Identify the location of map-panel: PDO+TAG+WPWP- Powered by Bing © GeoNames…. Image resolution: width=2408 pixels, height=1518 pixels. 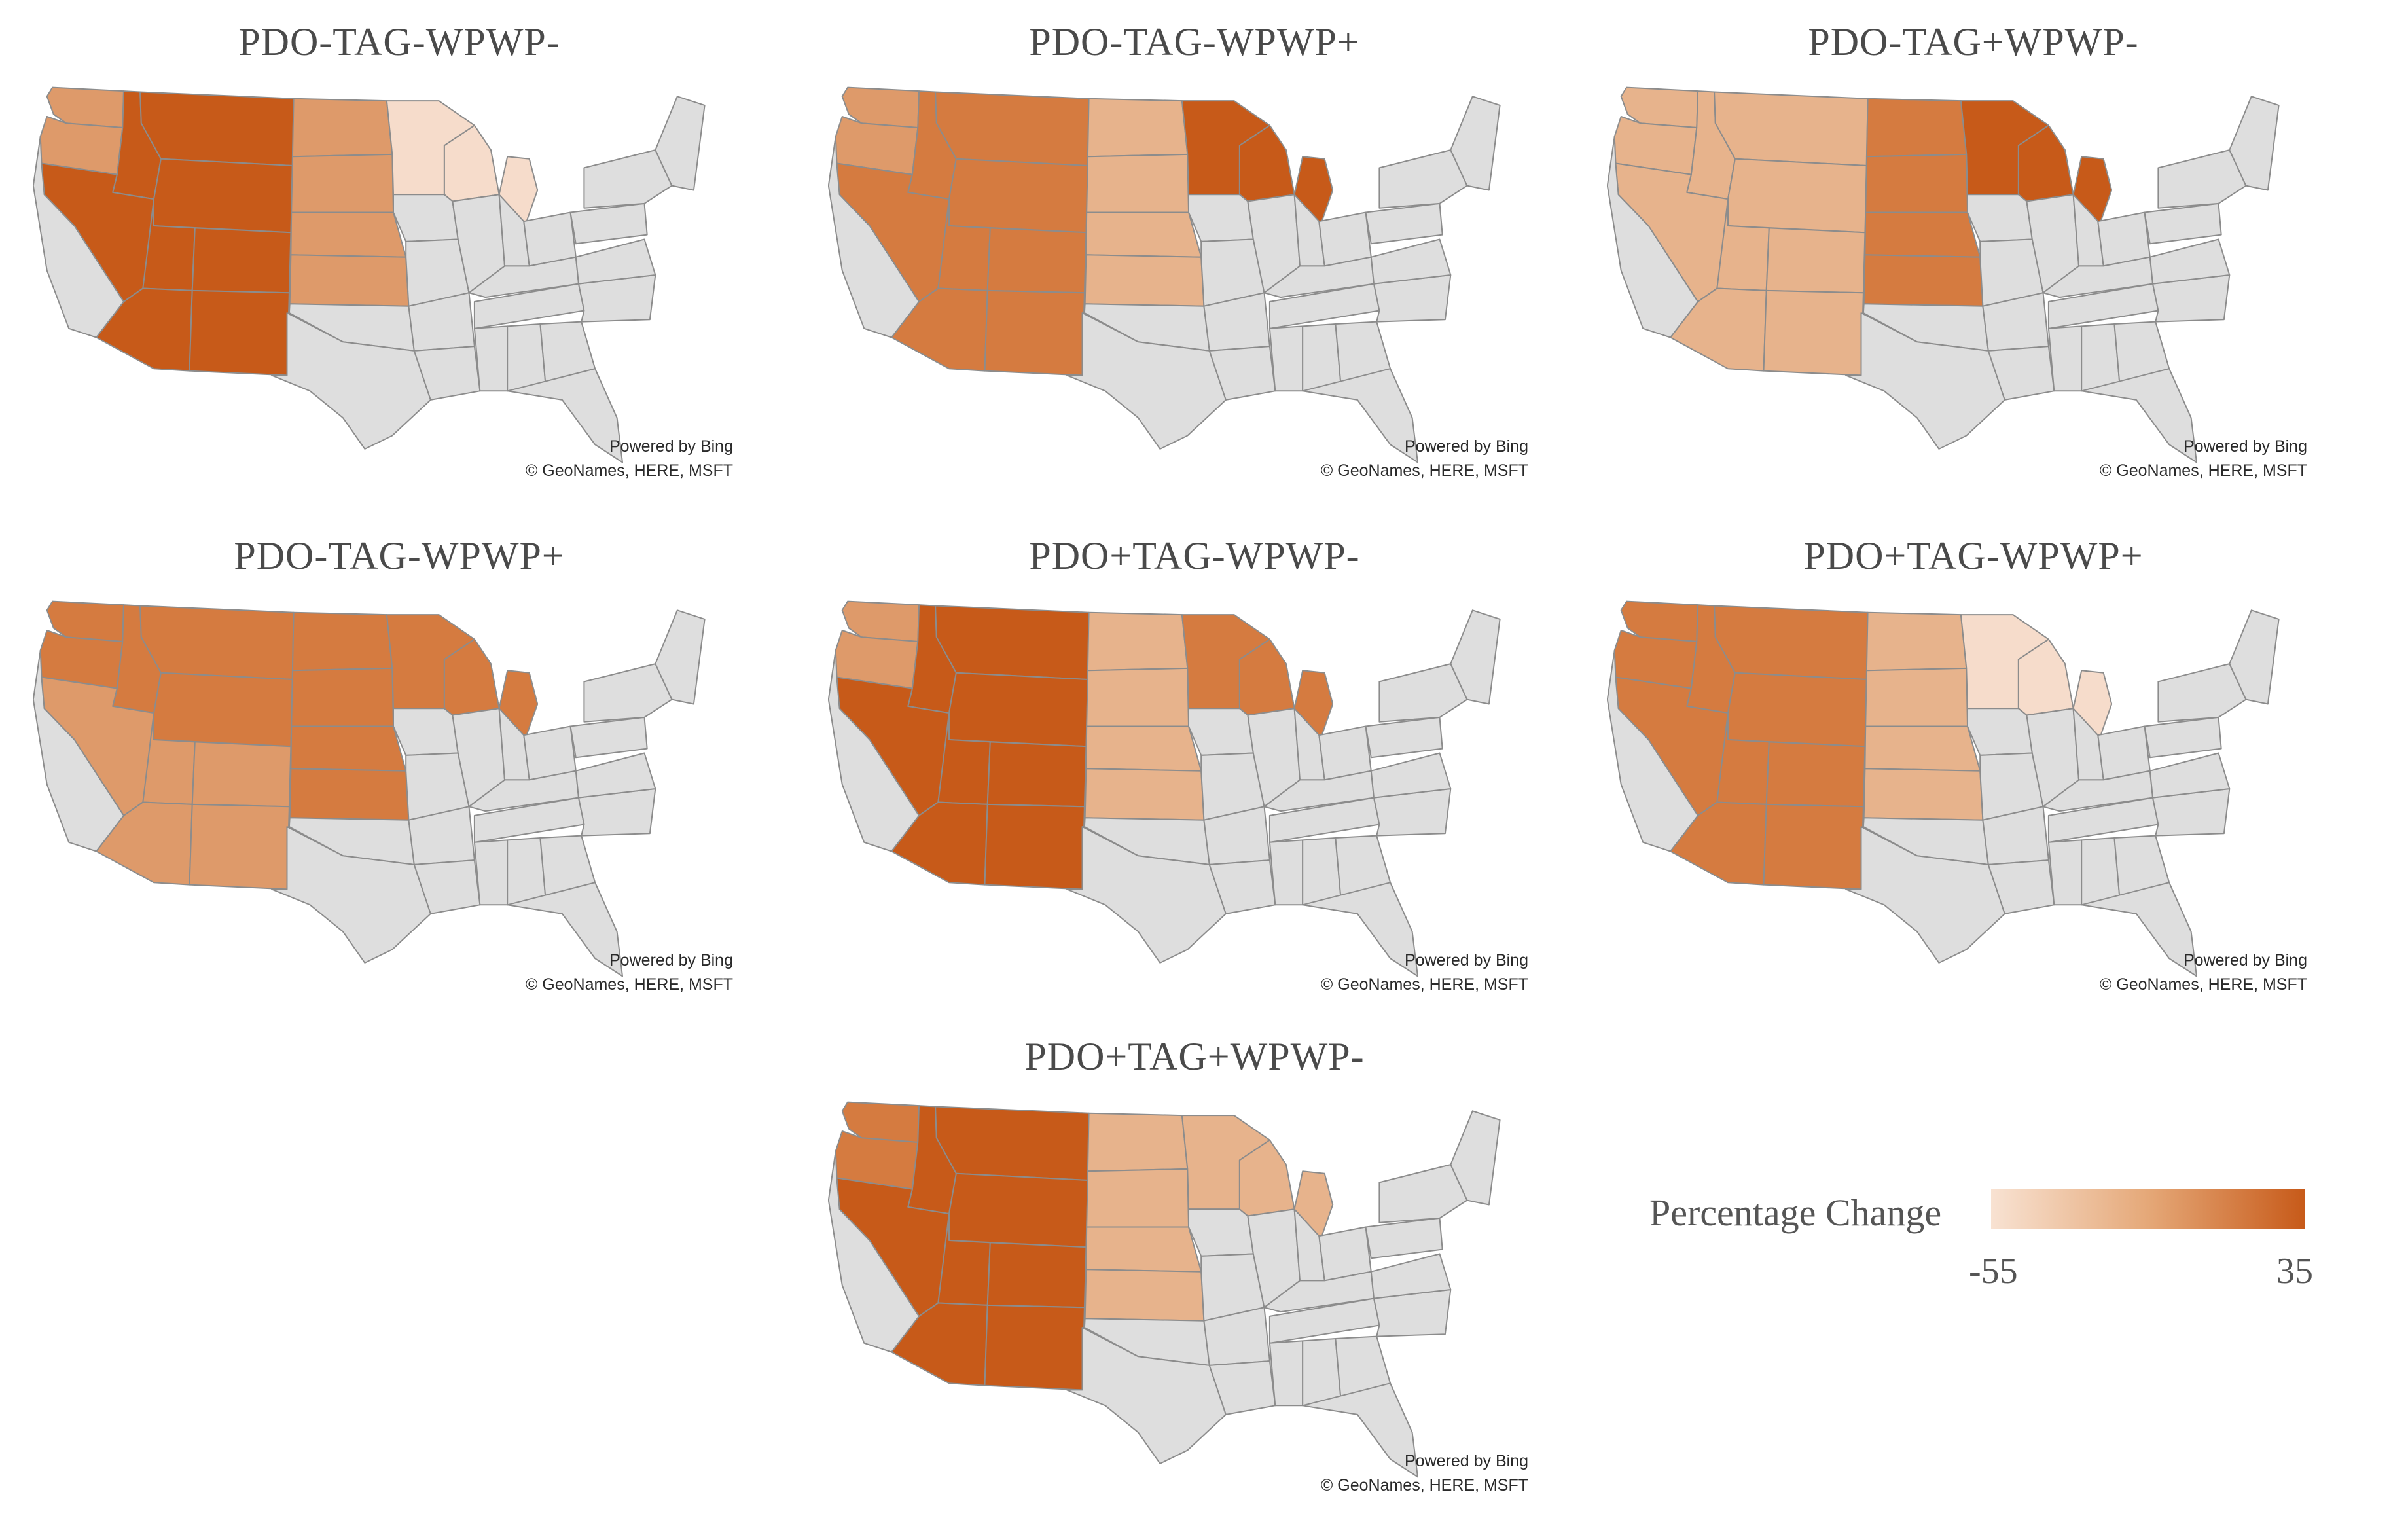
(1194, 1263).